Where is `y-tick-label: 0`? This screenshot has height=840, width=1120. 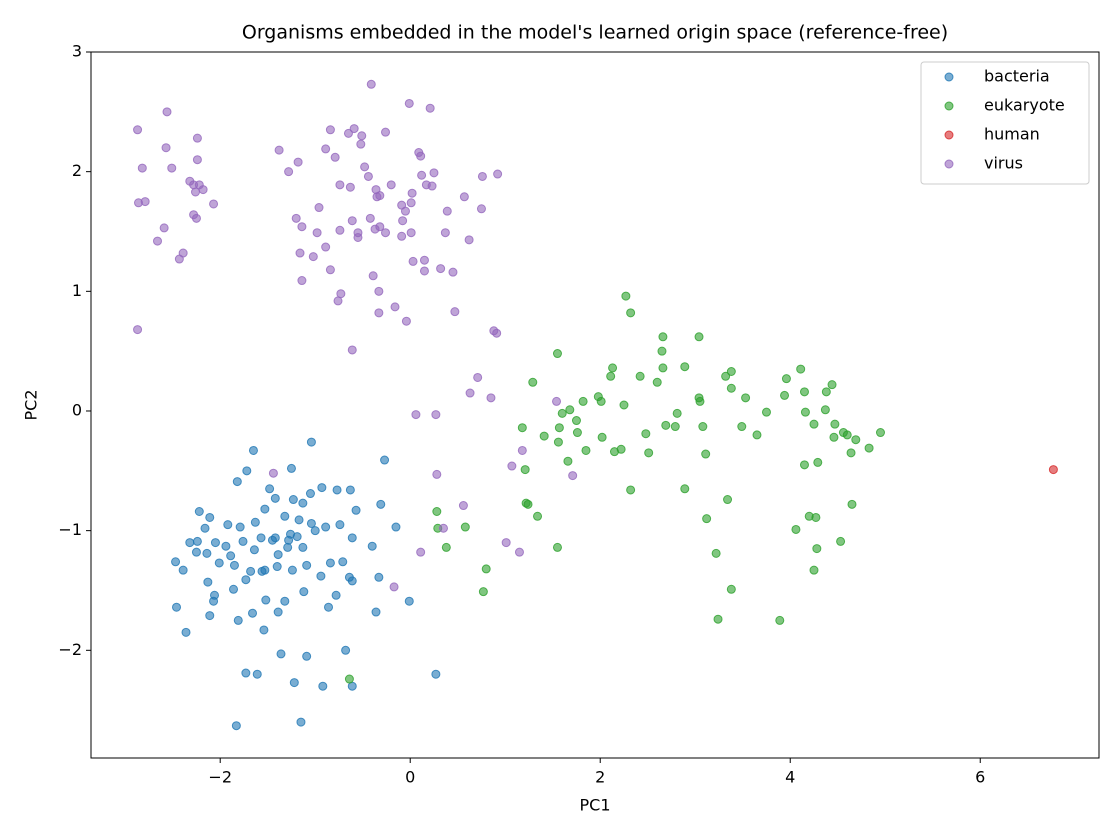
y-tick-label: 0 is located at coordinates (77, 409).